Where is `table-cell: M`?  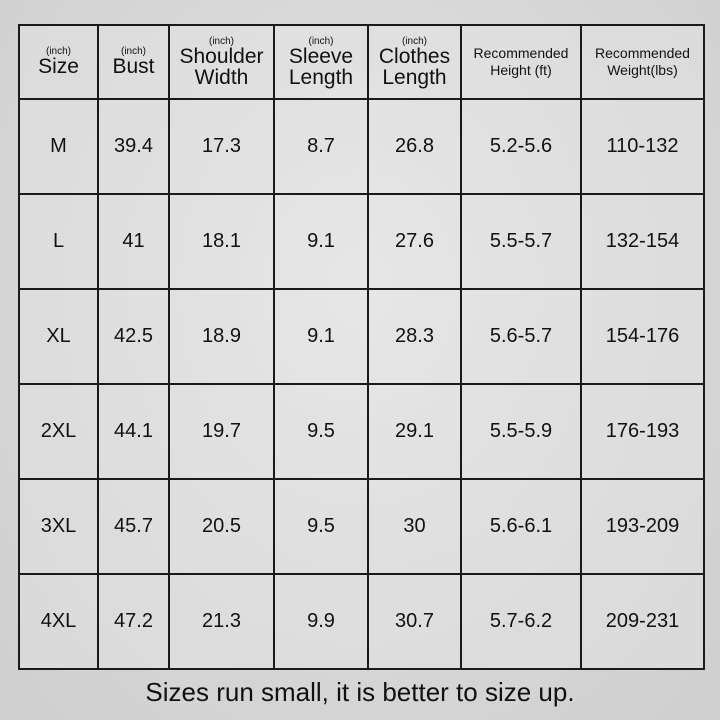 table-cell: M is located at coordinates (58, 146).